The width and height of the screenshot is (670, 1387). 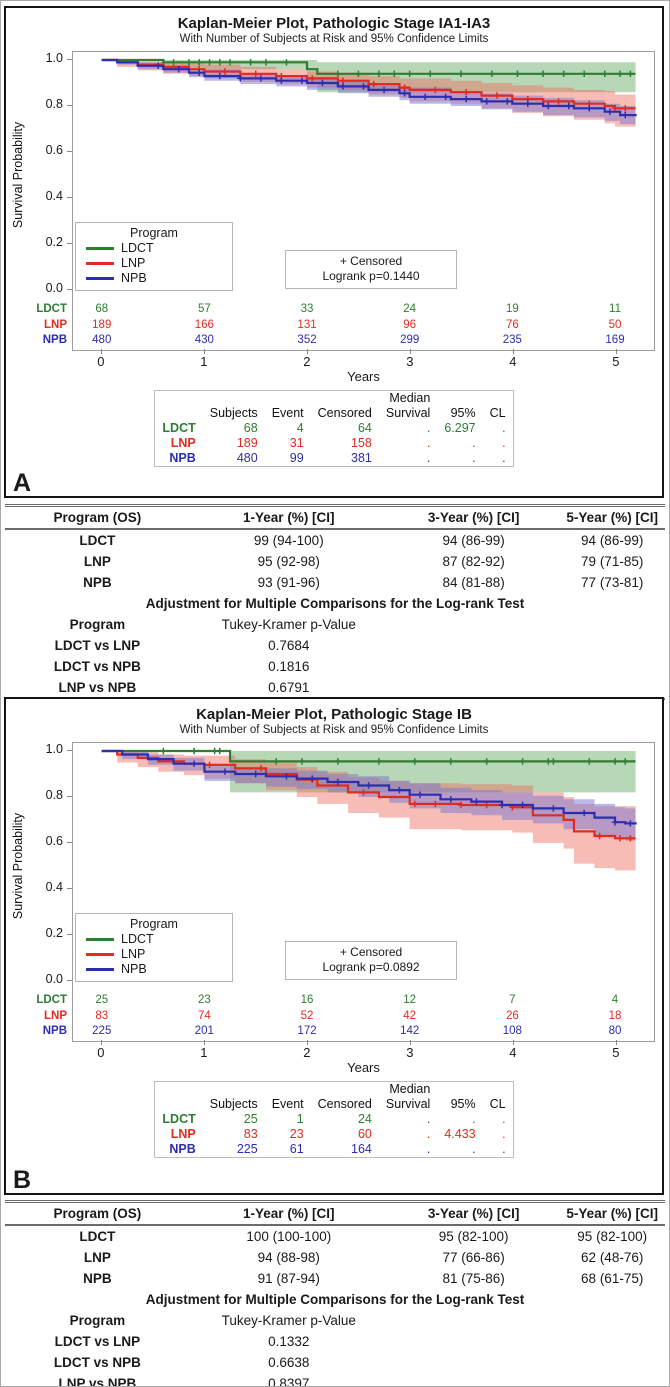 I want to click on at-risk-count: 50, so click(x=615, y=325).